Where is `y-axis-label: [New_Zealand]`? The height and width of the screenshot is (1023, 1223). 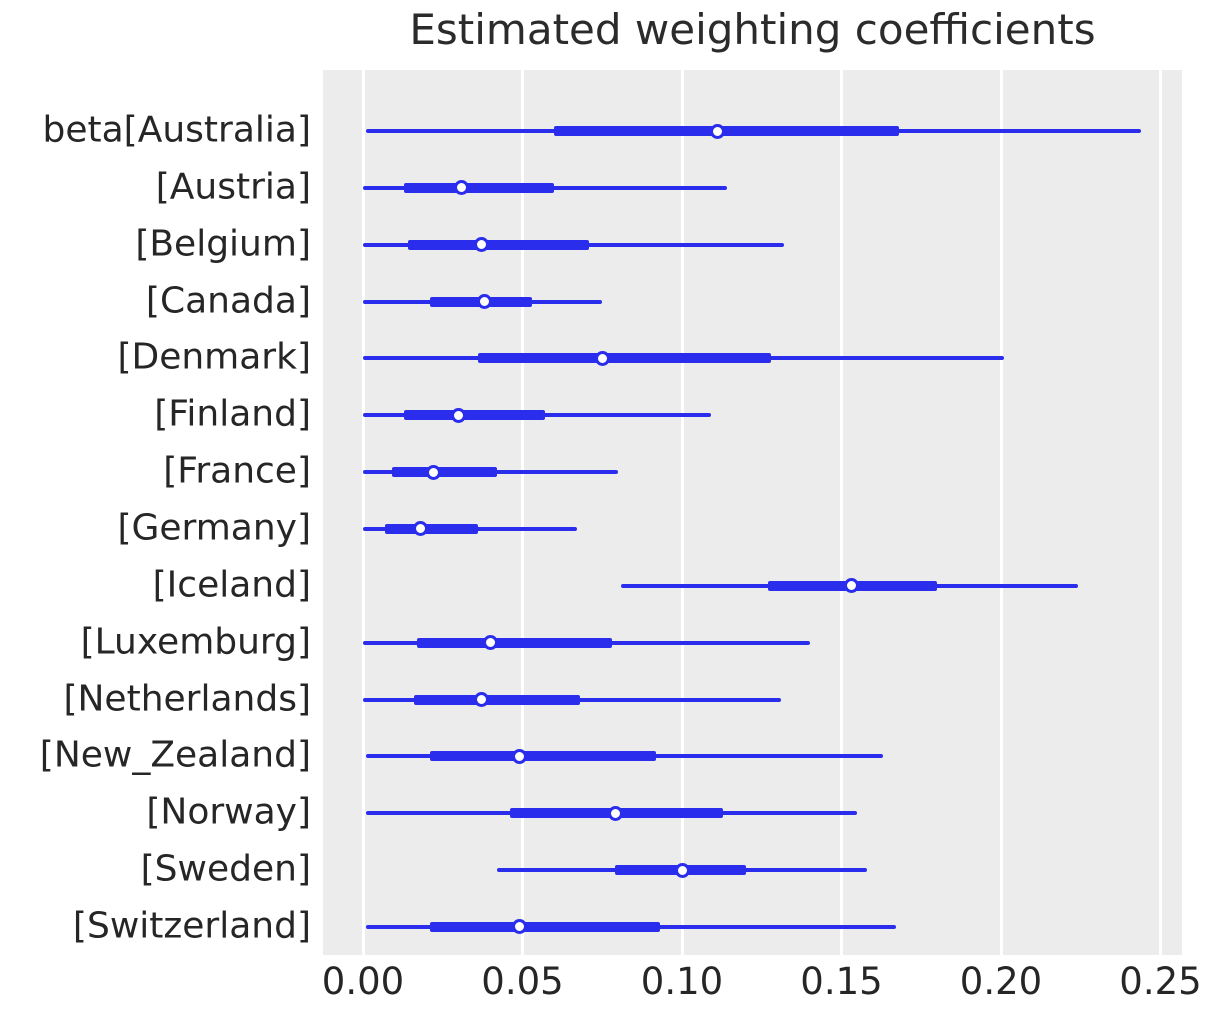 y-axis-label: [New_Zealand] is located at coordinates (175, 756).